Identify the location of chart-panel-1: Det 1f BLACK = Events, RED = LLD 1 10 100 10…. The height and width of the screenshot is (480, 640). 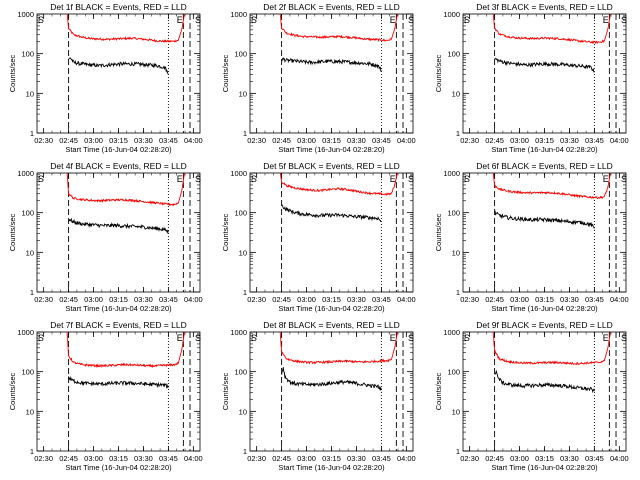
(105, 78).